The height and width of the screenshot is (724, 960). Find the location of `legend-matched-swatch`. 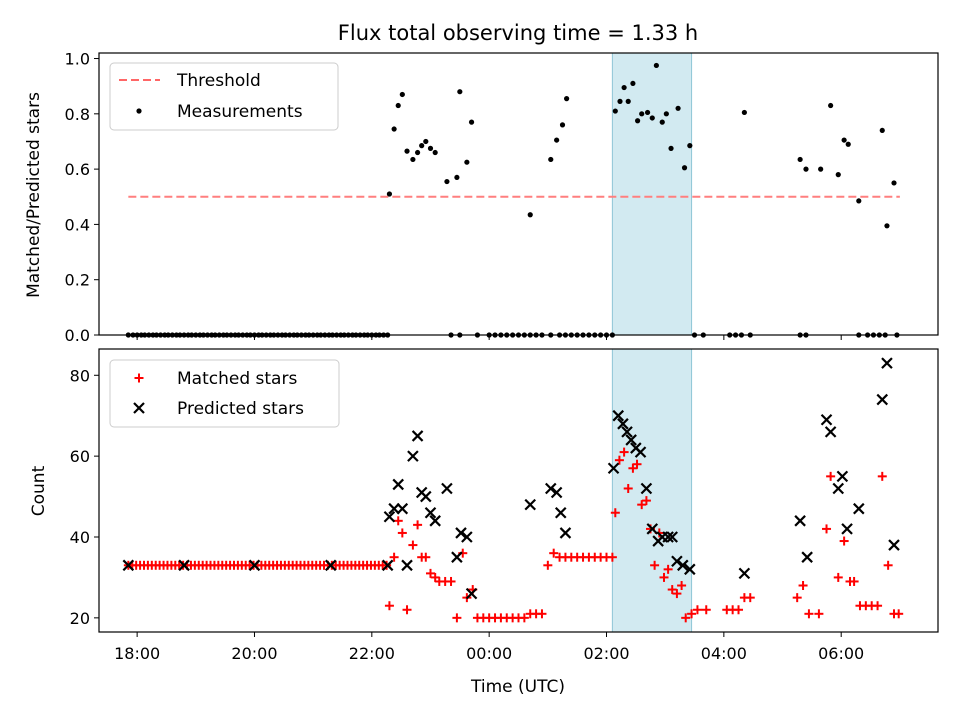

legend-matched-swatch is located at coordinates (139, 378).